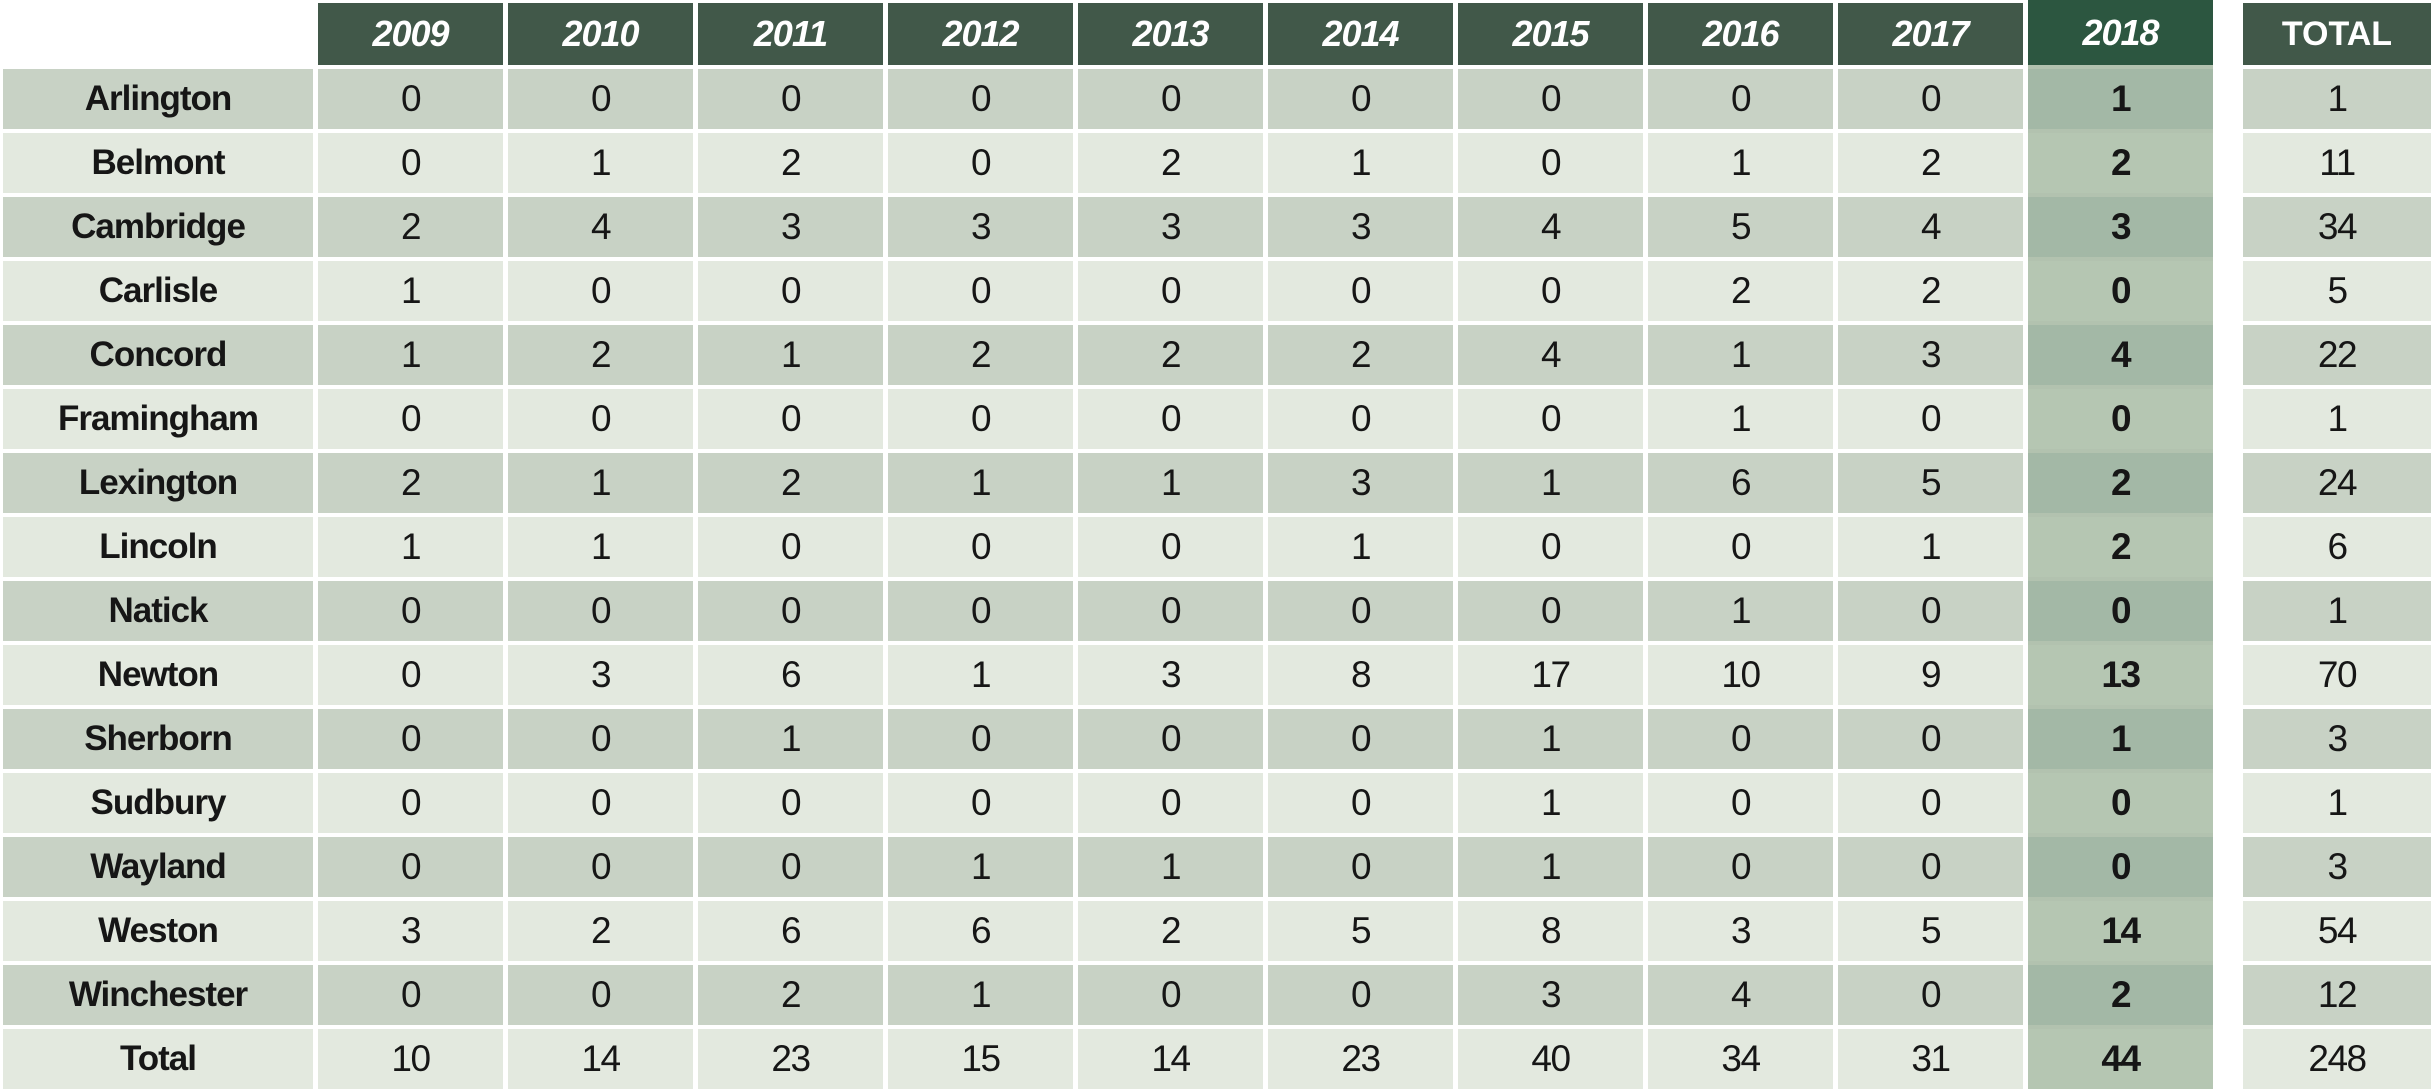 This screenshot has width=2433, height=1089. Describe the element at coordinates (980, 227) in the screenshot. I see `cell-cambridge-2012: 3` at that location.